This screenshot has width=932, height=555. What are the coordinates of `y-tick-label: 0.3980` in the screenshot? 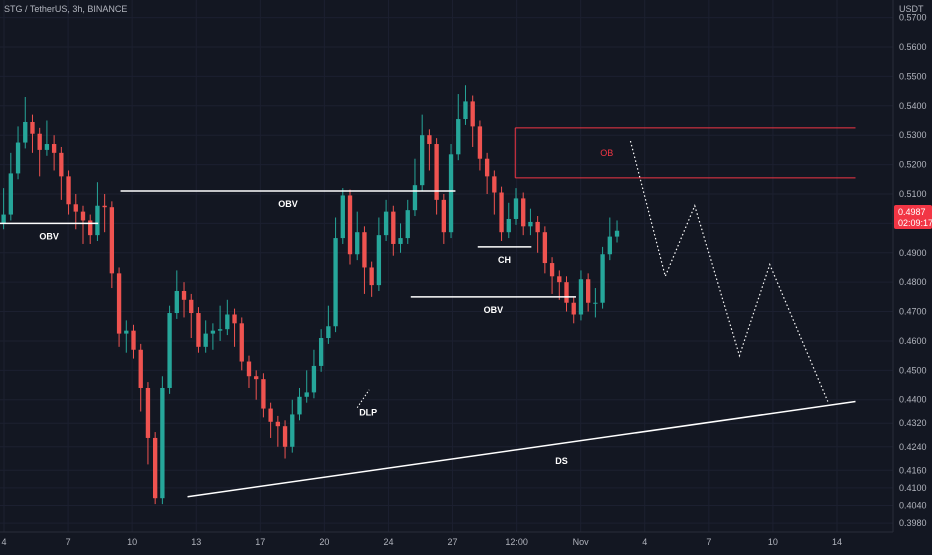 It's located at (913, 523).